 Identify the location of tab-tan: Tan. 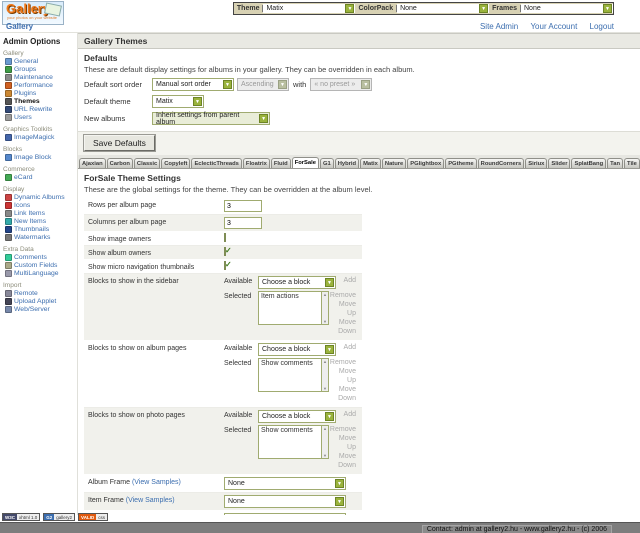
(615, 163).